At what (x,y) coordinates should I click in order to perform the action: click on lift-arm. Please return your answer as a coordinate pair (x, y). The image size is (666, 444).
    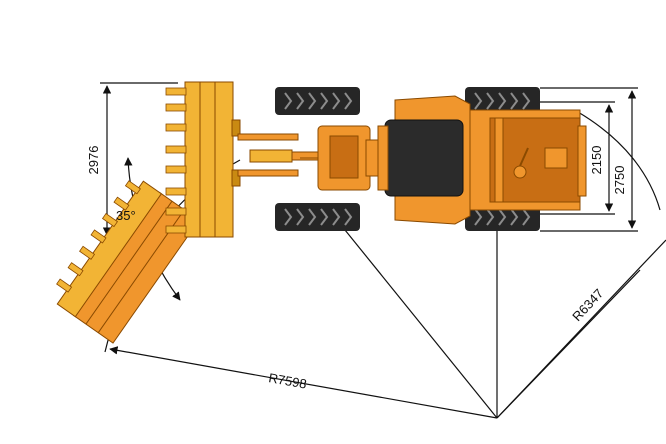
    Looking at the image, I should click on (280, 155).